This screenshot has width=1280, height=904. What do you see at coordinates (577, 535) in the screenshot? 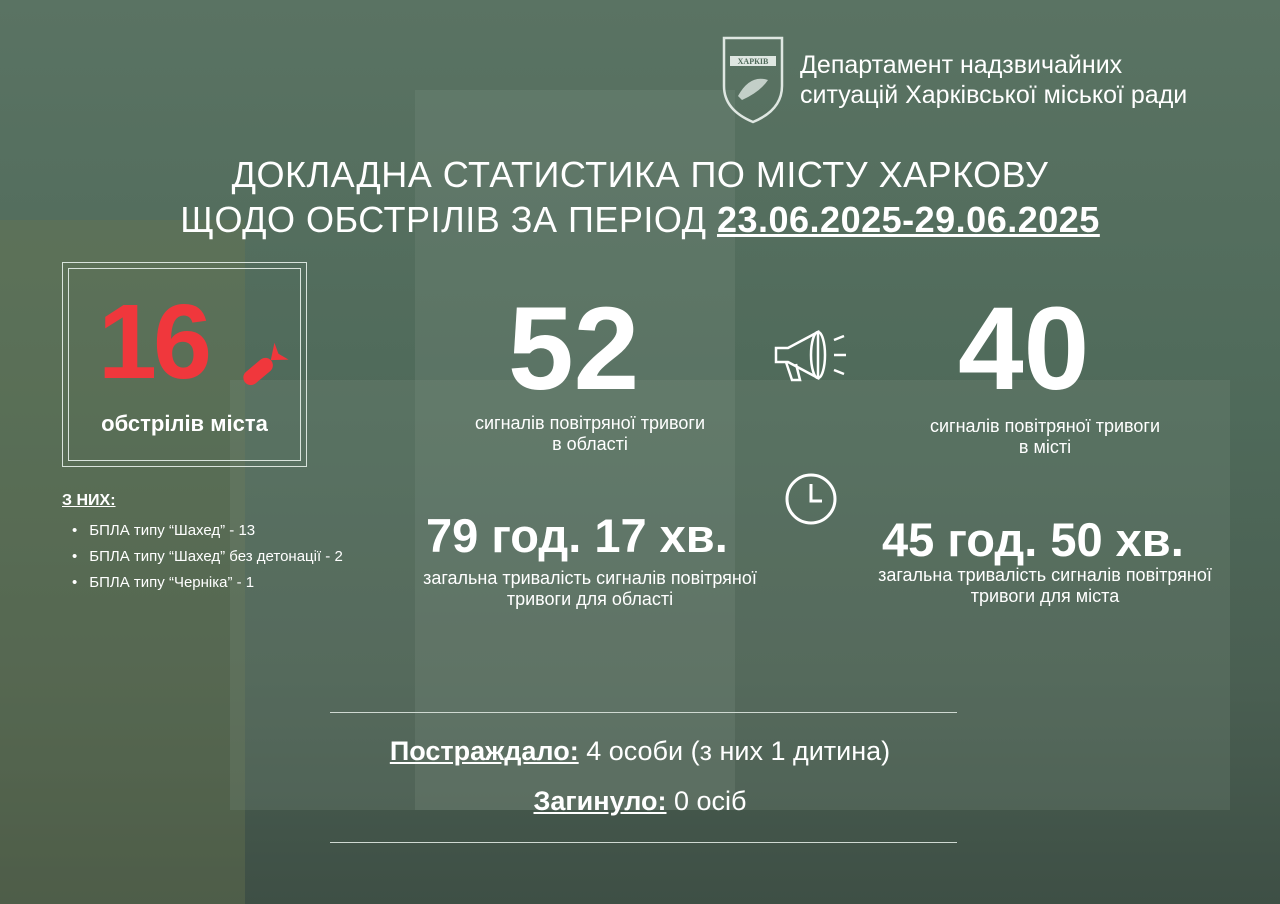
I see `region-duration: 79 год. 17 хв.` at bounding box center [577, 535].